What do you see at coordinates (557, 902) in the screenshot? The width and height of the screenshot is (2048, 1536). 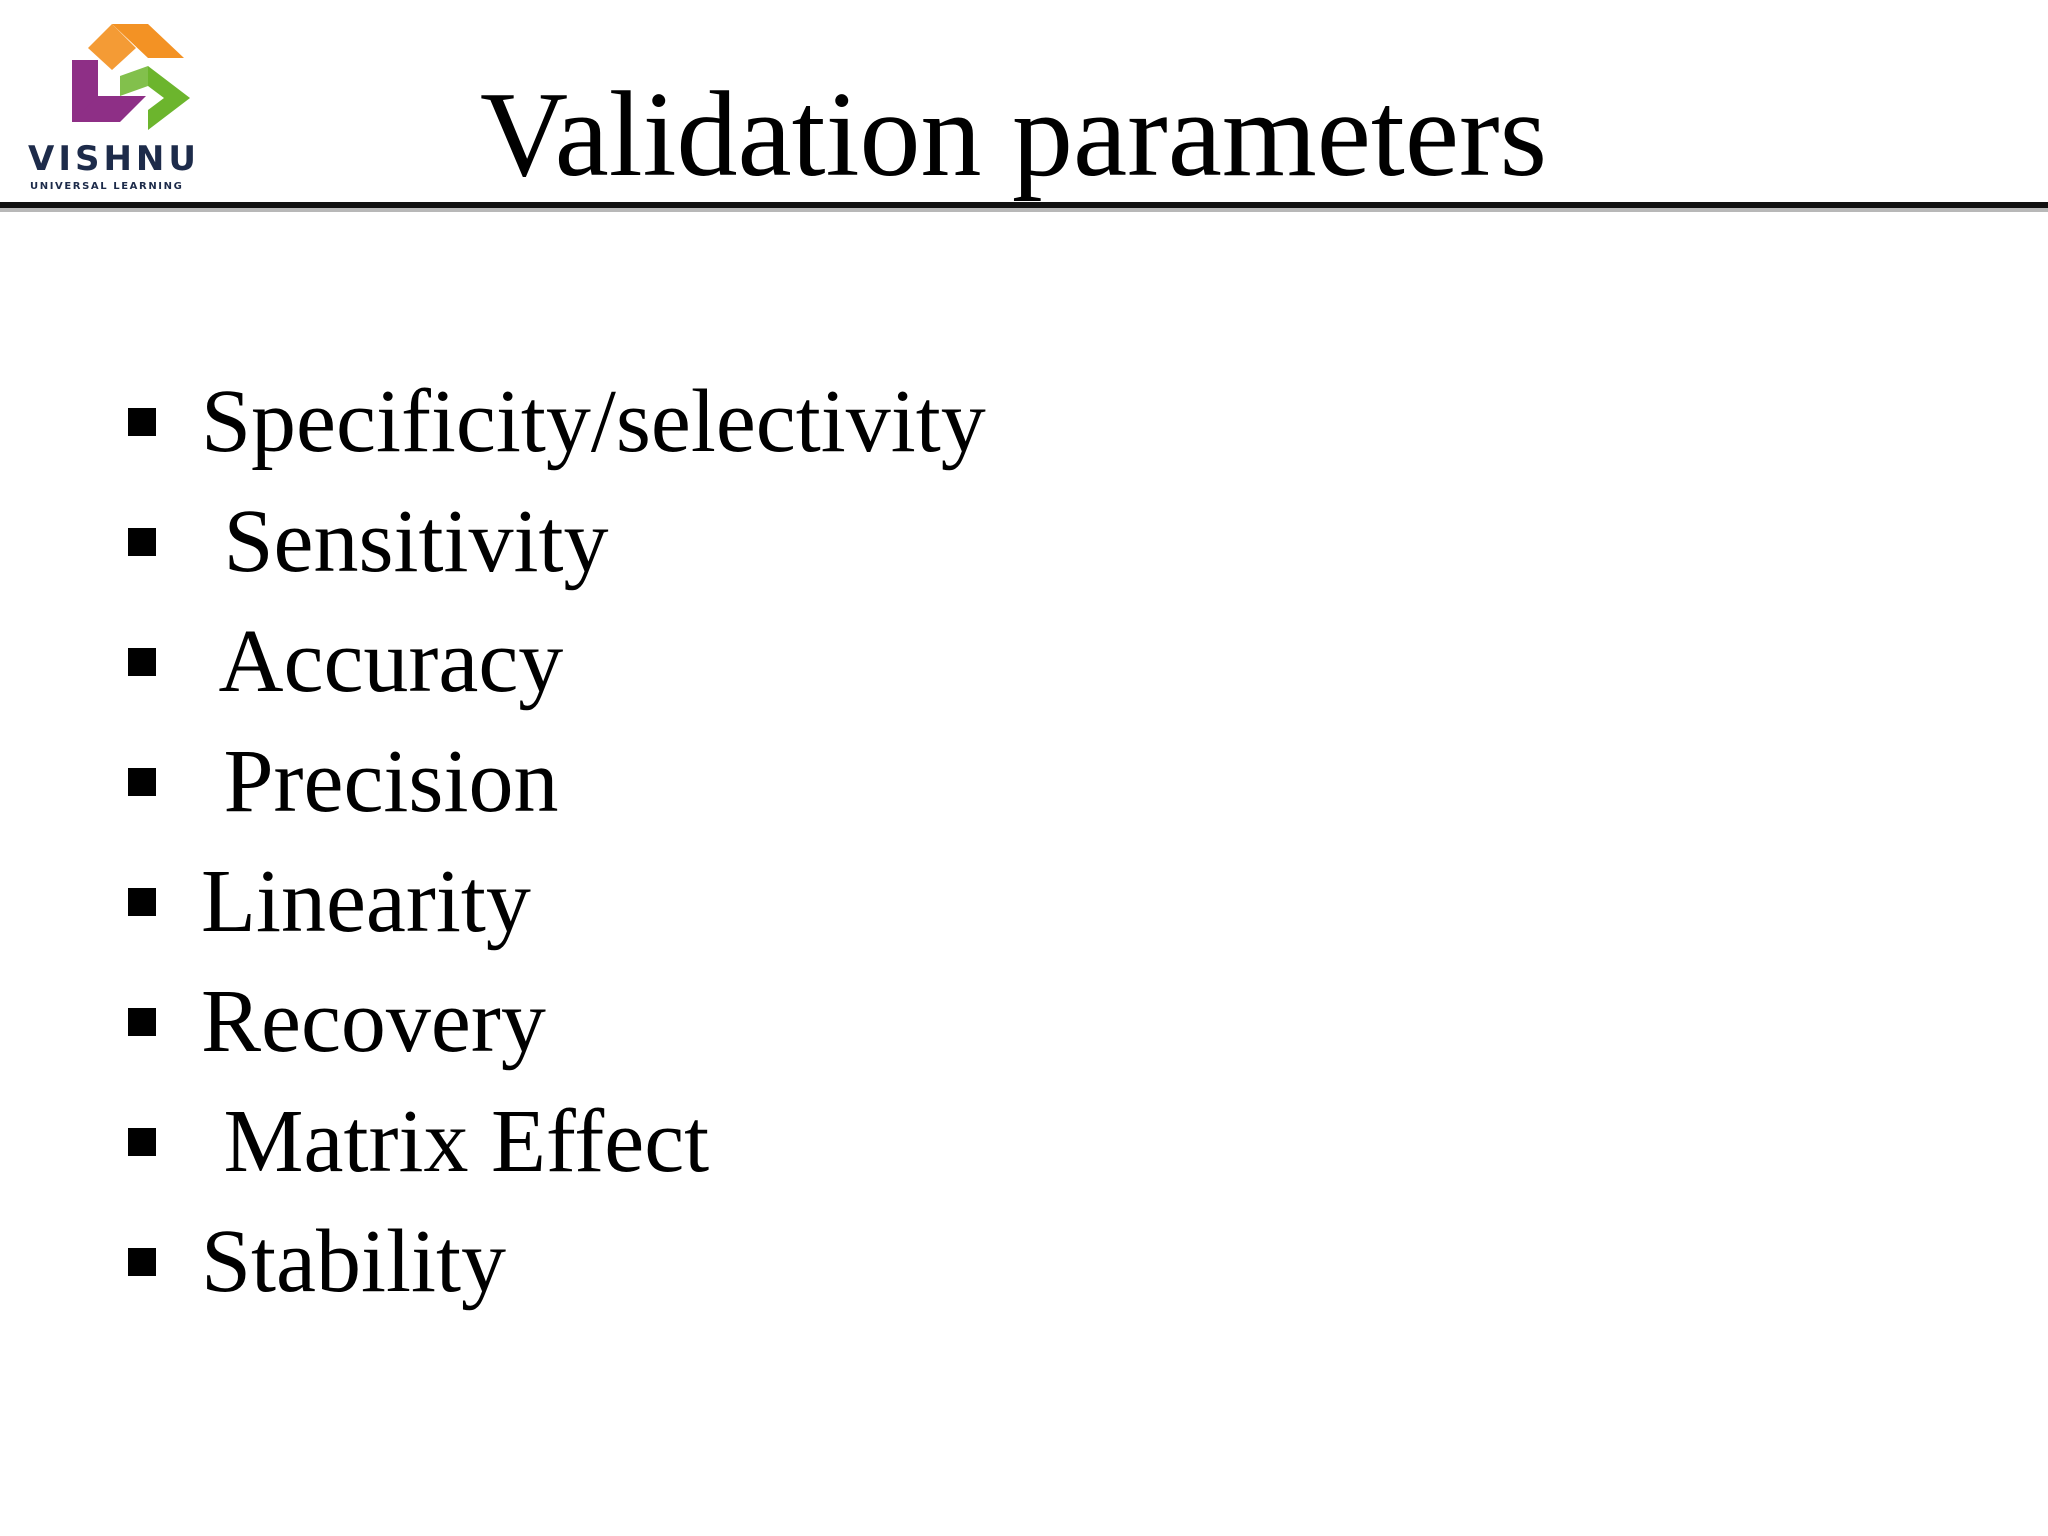 I see `list-item: Linearity` at bounding box center [557, 902].